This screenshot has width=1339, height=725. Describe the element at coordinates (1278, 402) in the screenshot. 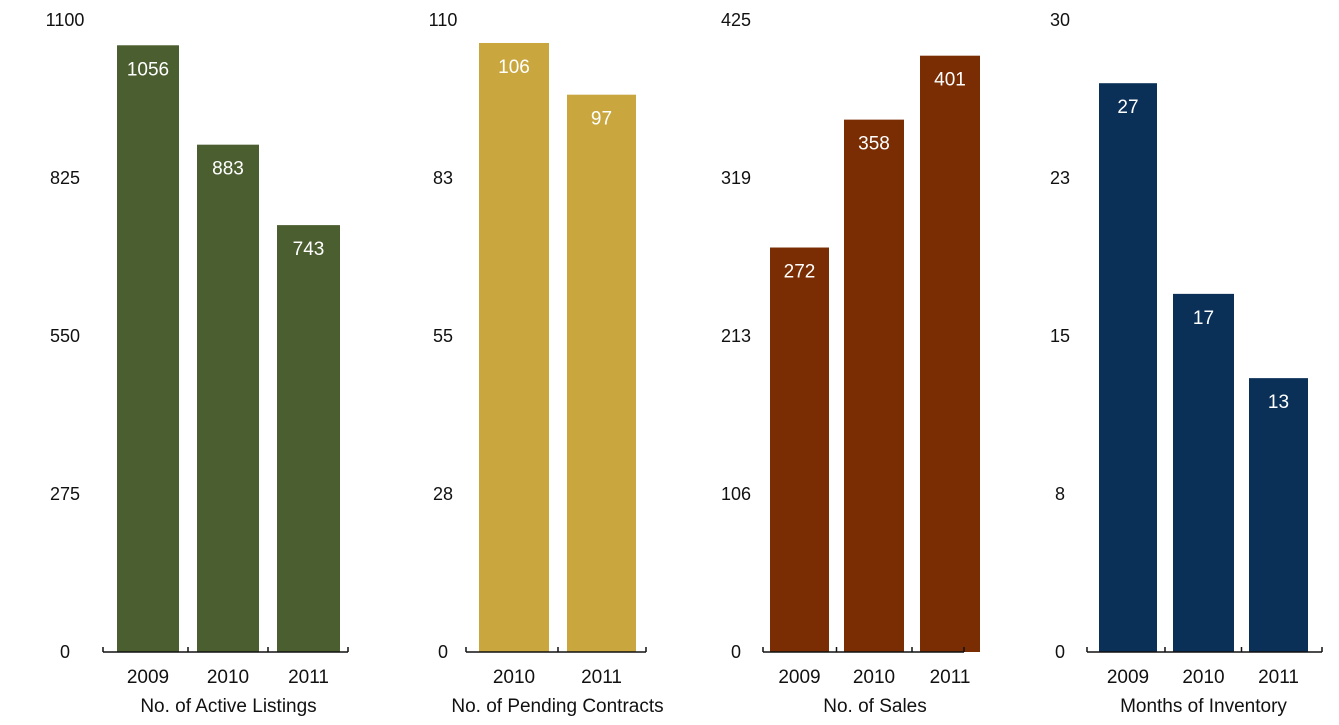

I see `bar-value-label: 13` at that location.